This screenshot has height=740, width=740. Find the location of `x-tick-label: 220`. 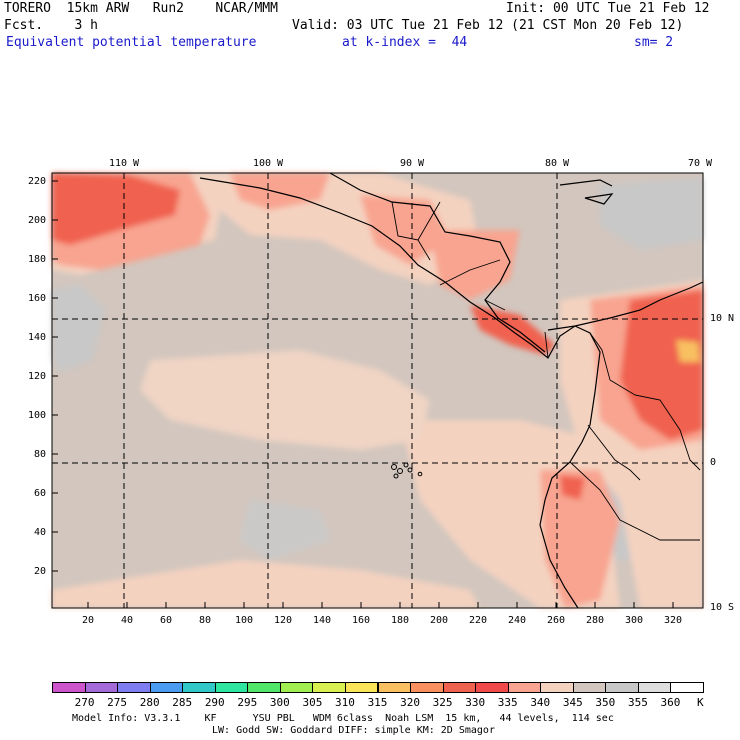

x-tick-label: 220 is located at coordinates (478, 620).